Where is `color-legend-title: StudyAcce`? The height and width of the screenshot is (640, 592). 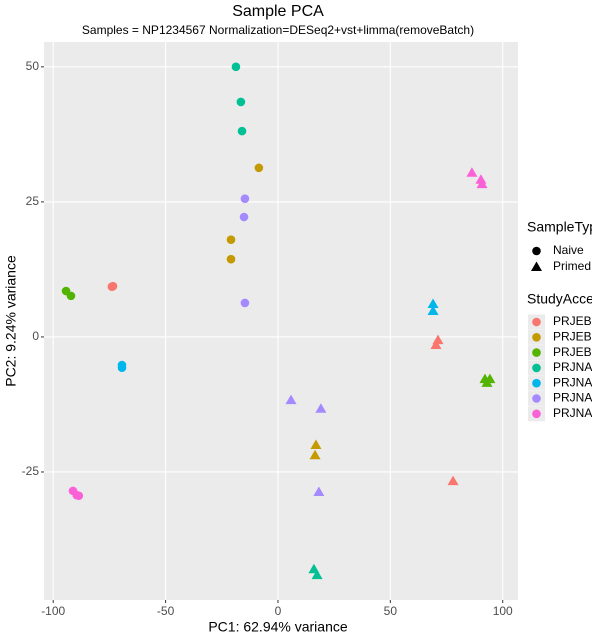
color-legend-title: StudyAcce is located at coordinates (559, 299).